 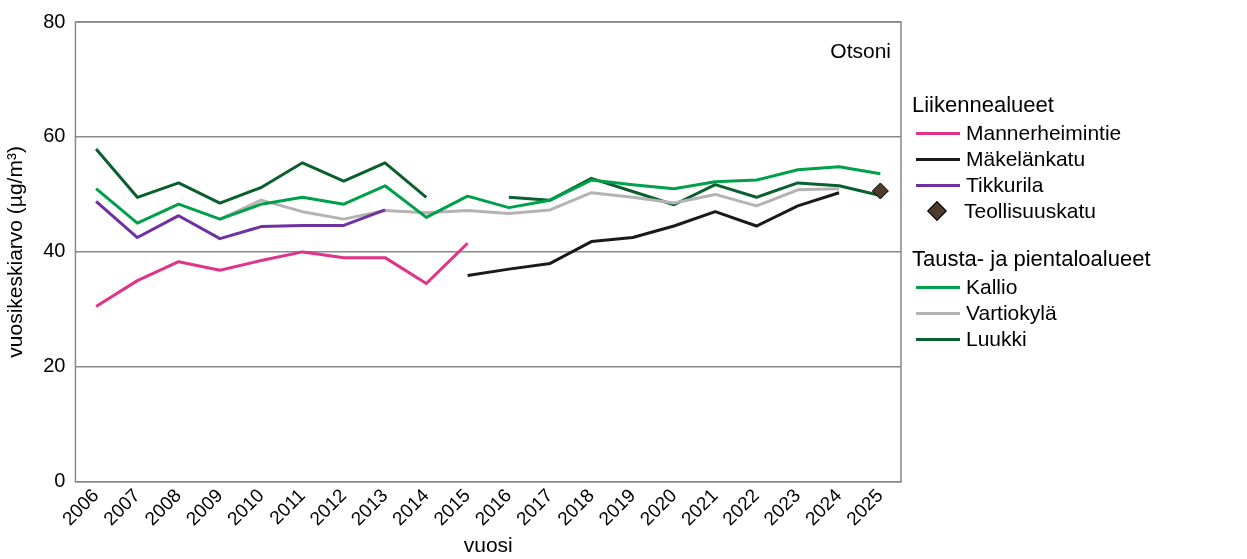 What do you see at coordinates (488, 545) in the screenshot?
I see `x-axis-title: vuosi` at bounding box center [488, 545].